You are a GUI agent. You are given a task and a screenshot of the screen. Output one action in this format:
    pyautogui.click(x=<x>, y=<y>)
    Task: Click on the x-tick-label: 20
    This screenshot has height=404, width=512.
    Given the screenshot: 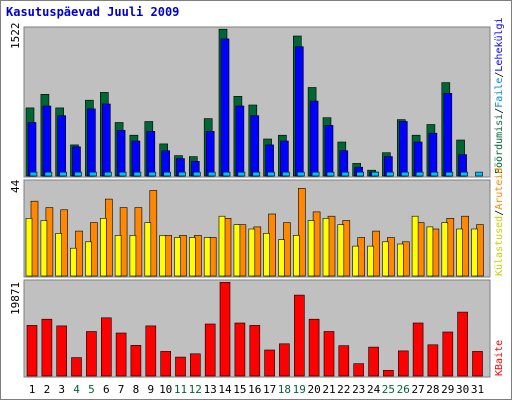 What is the action you would take?
    pyautogui.click(x=313, y=389)
    